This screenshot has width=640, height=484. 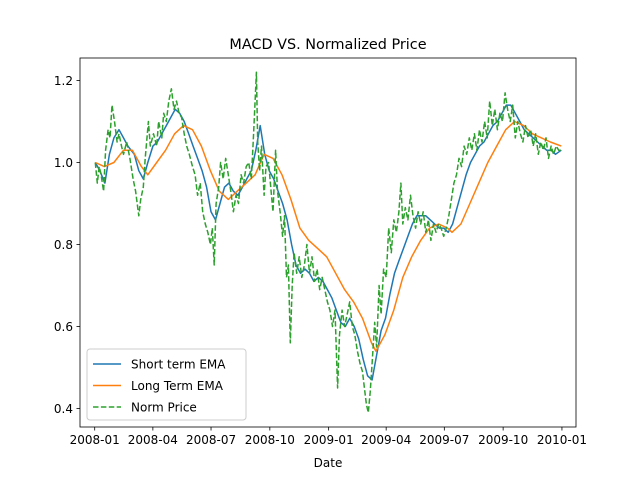 What do you see at coordinates (164, 407) in the screenshot?
I see `legend-label-3: Norm Price` at bounding box center [164, 407].